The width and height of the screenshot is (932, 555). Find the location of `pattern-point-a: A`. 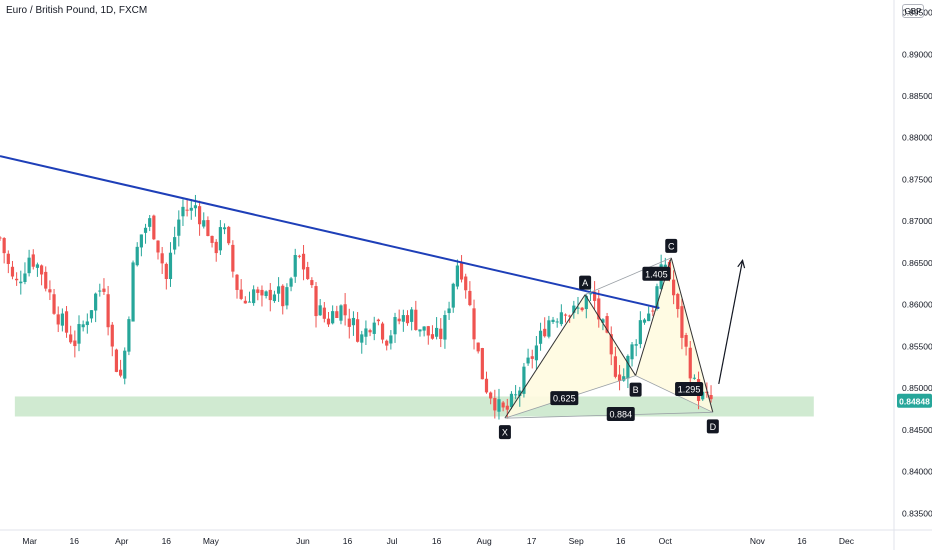

pattern-point-a: A is located at coordinates (585, 282).